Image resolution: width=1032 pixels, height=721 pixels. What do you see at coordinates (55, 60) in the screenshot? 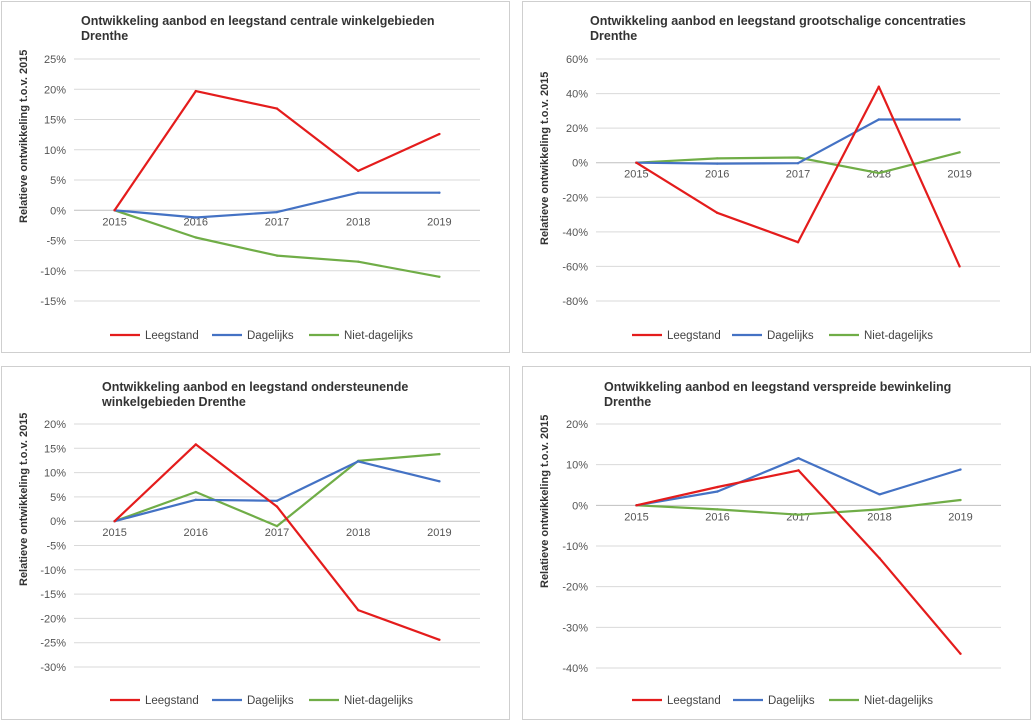
I see `y-tick-label: 25%` at bounding box center [55, 60].